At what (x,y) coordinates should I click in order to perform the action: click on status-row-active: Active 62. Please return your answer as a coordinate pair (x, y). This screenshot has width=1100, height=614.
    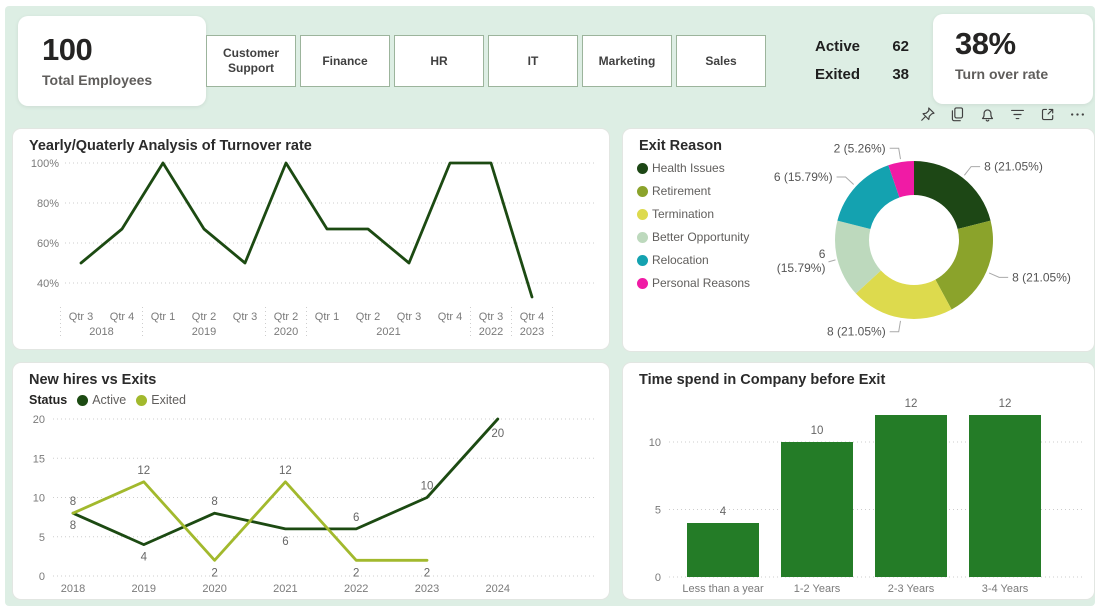
    Looking at the image, I should click on (862, 46).